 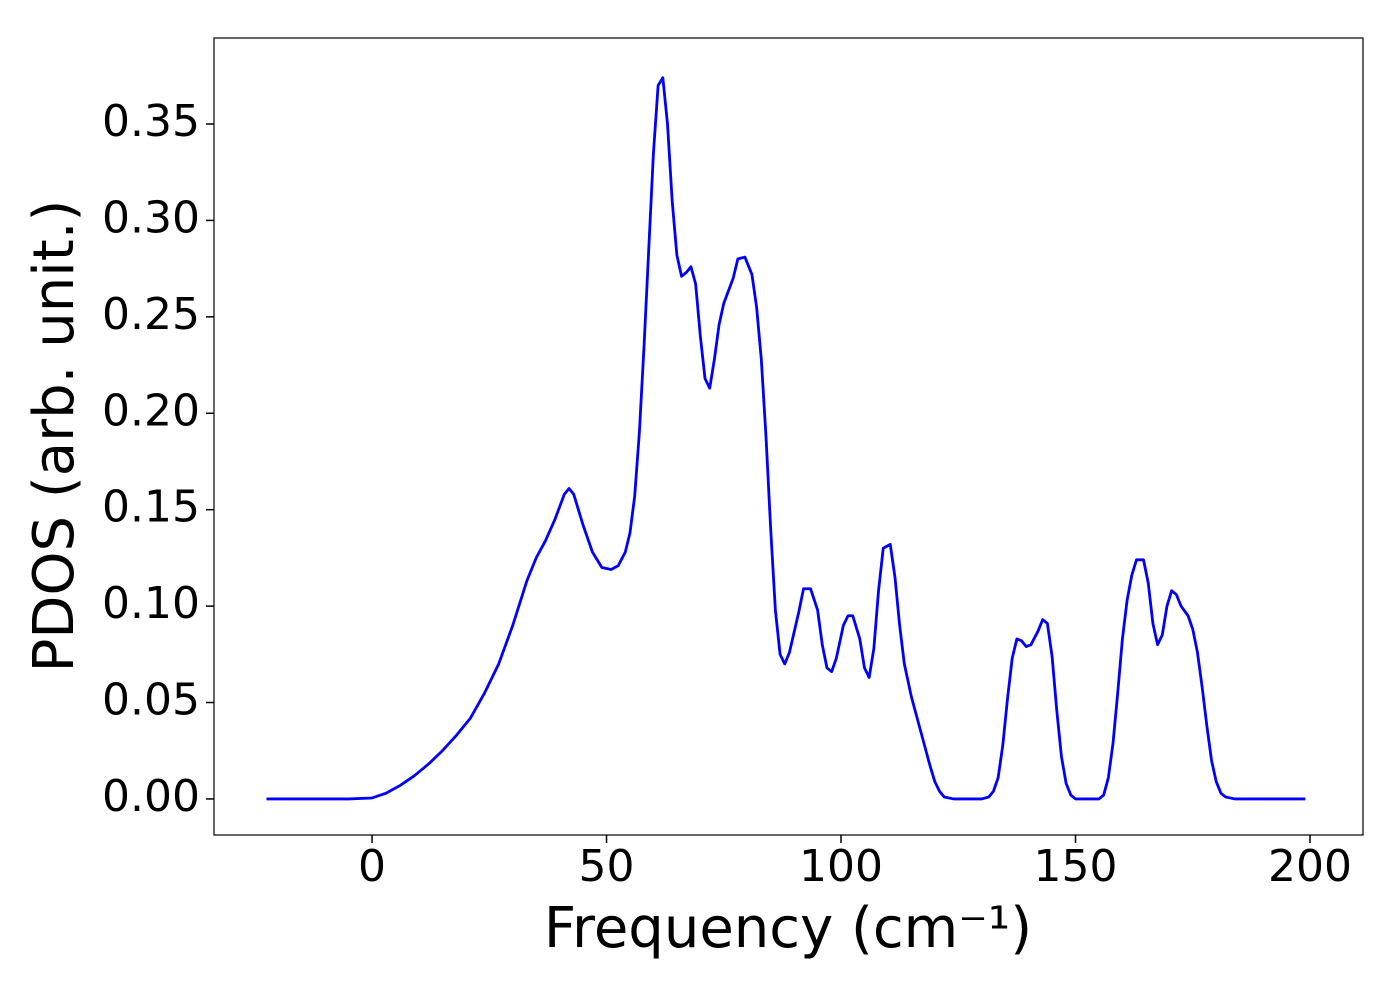 What do you see at coordinates (151, 796) in the screenshot?
I see `y-tick-label: 0.00` at bounding box center [151, 796].